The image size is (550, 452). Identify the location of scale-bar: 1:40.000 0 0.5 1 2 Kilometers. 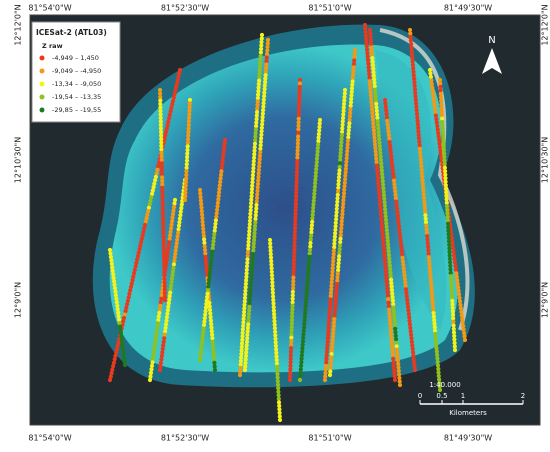
(471, 399).